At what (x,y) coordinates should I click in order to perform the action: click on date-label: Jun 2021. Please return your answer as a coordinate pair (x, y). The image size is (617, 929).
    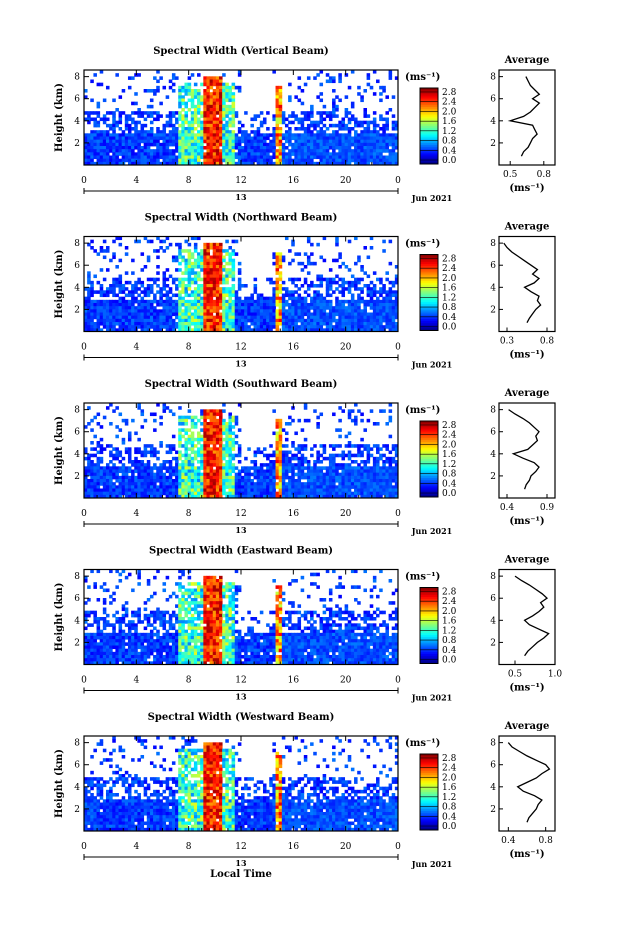
    Looking at the image, I should click on (431, 198).